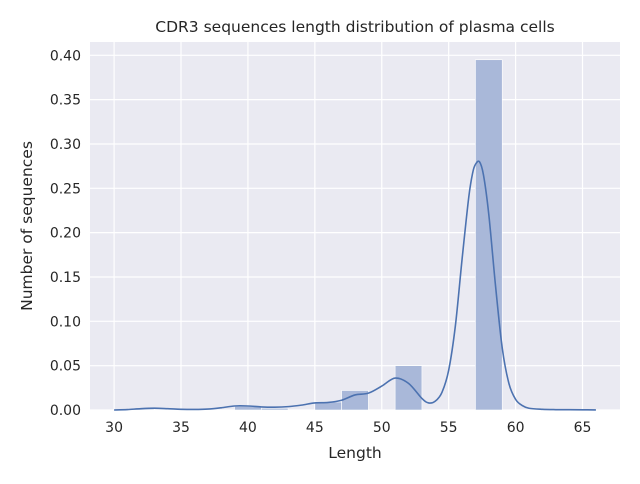 This screenshot has width=640, height=484. What do you see at coordinates (114, 428) in the screenshot?
I see `x-tick-label: 30` at bounding box center [114, 428].